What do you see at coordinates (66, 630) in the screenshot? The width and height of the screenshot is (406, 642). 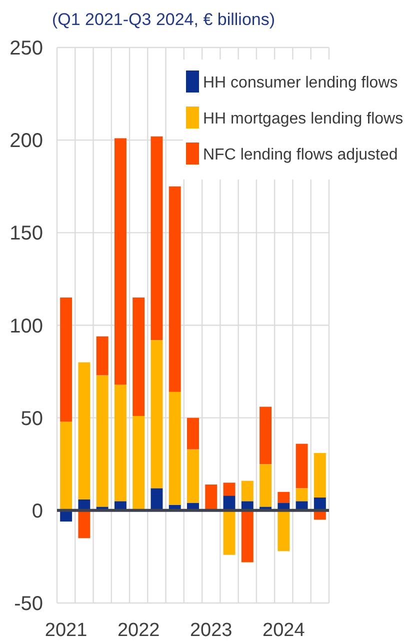 I see `x-tick-label: 2021` at bounding box center [66, 630].